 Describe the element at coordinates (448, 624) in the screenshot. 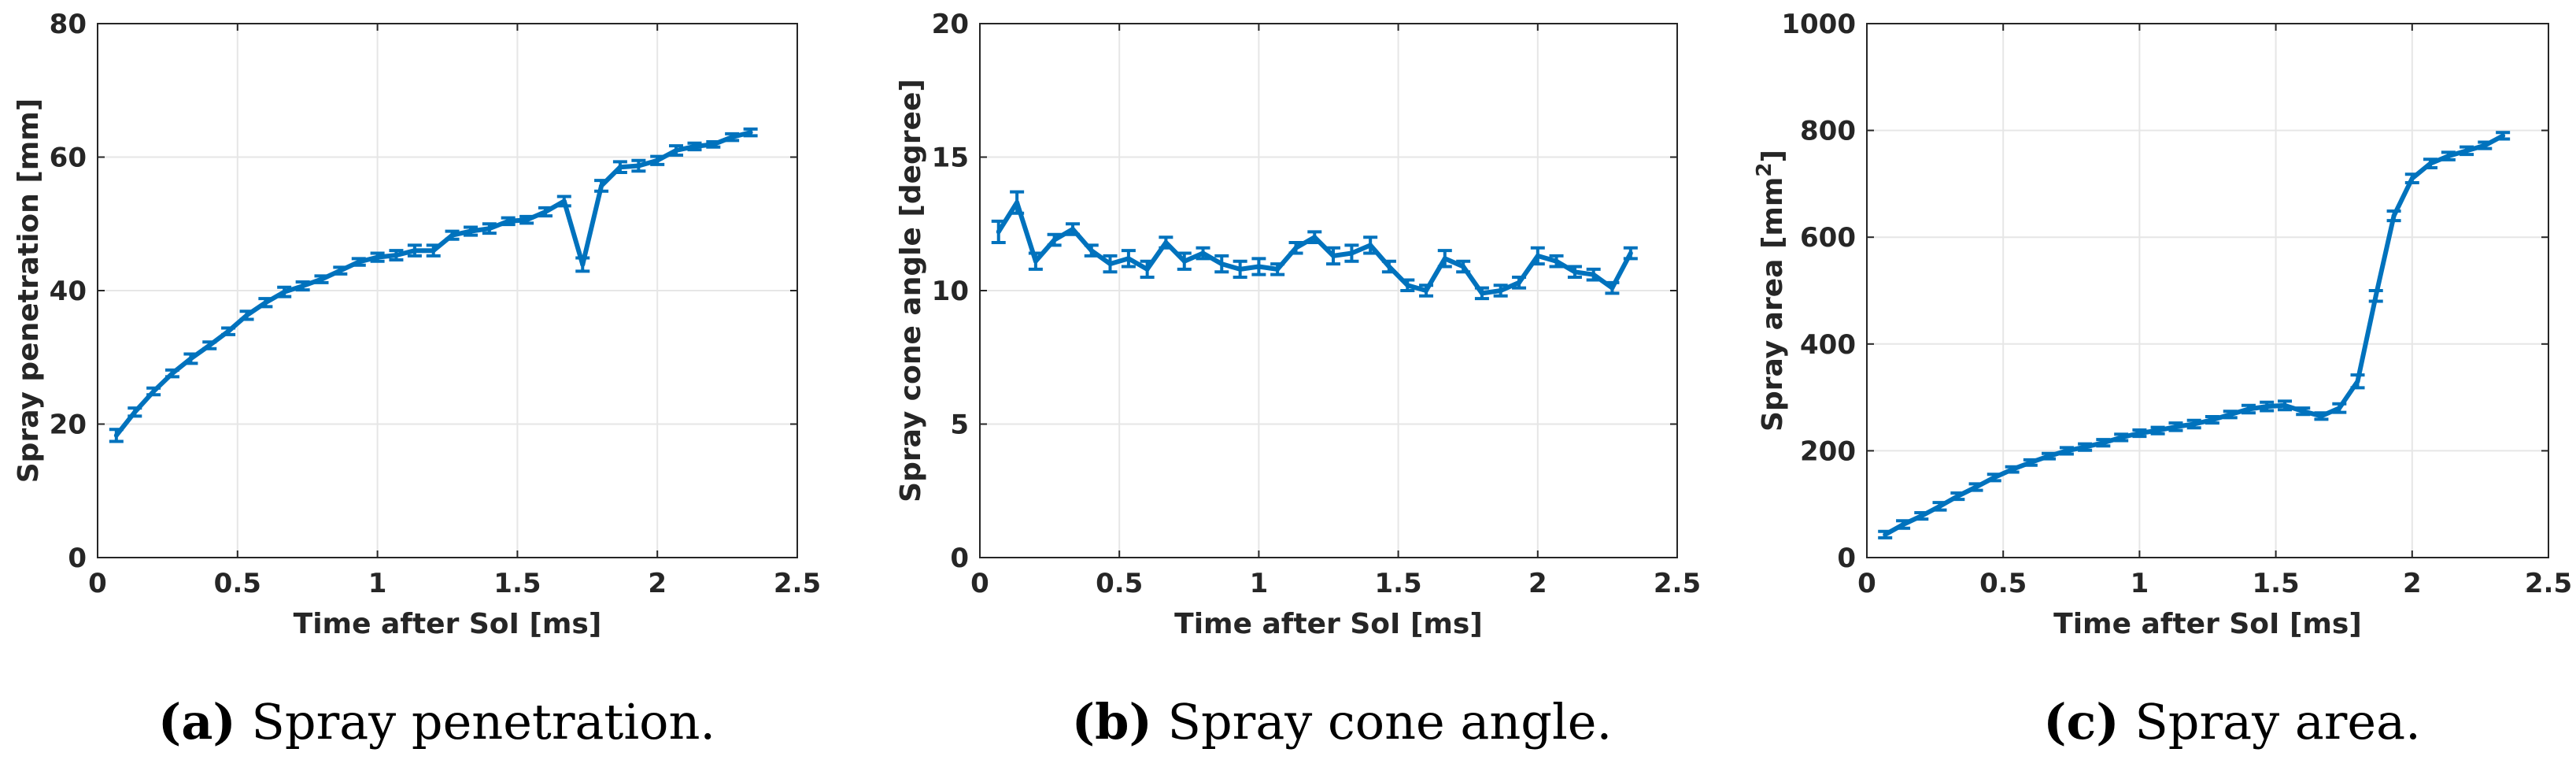

I see `x-axis-label: Time after SoI [ms]` at that location.